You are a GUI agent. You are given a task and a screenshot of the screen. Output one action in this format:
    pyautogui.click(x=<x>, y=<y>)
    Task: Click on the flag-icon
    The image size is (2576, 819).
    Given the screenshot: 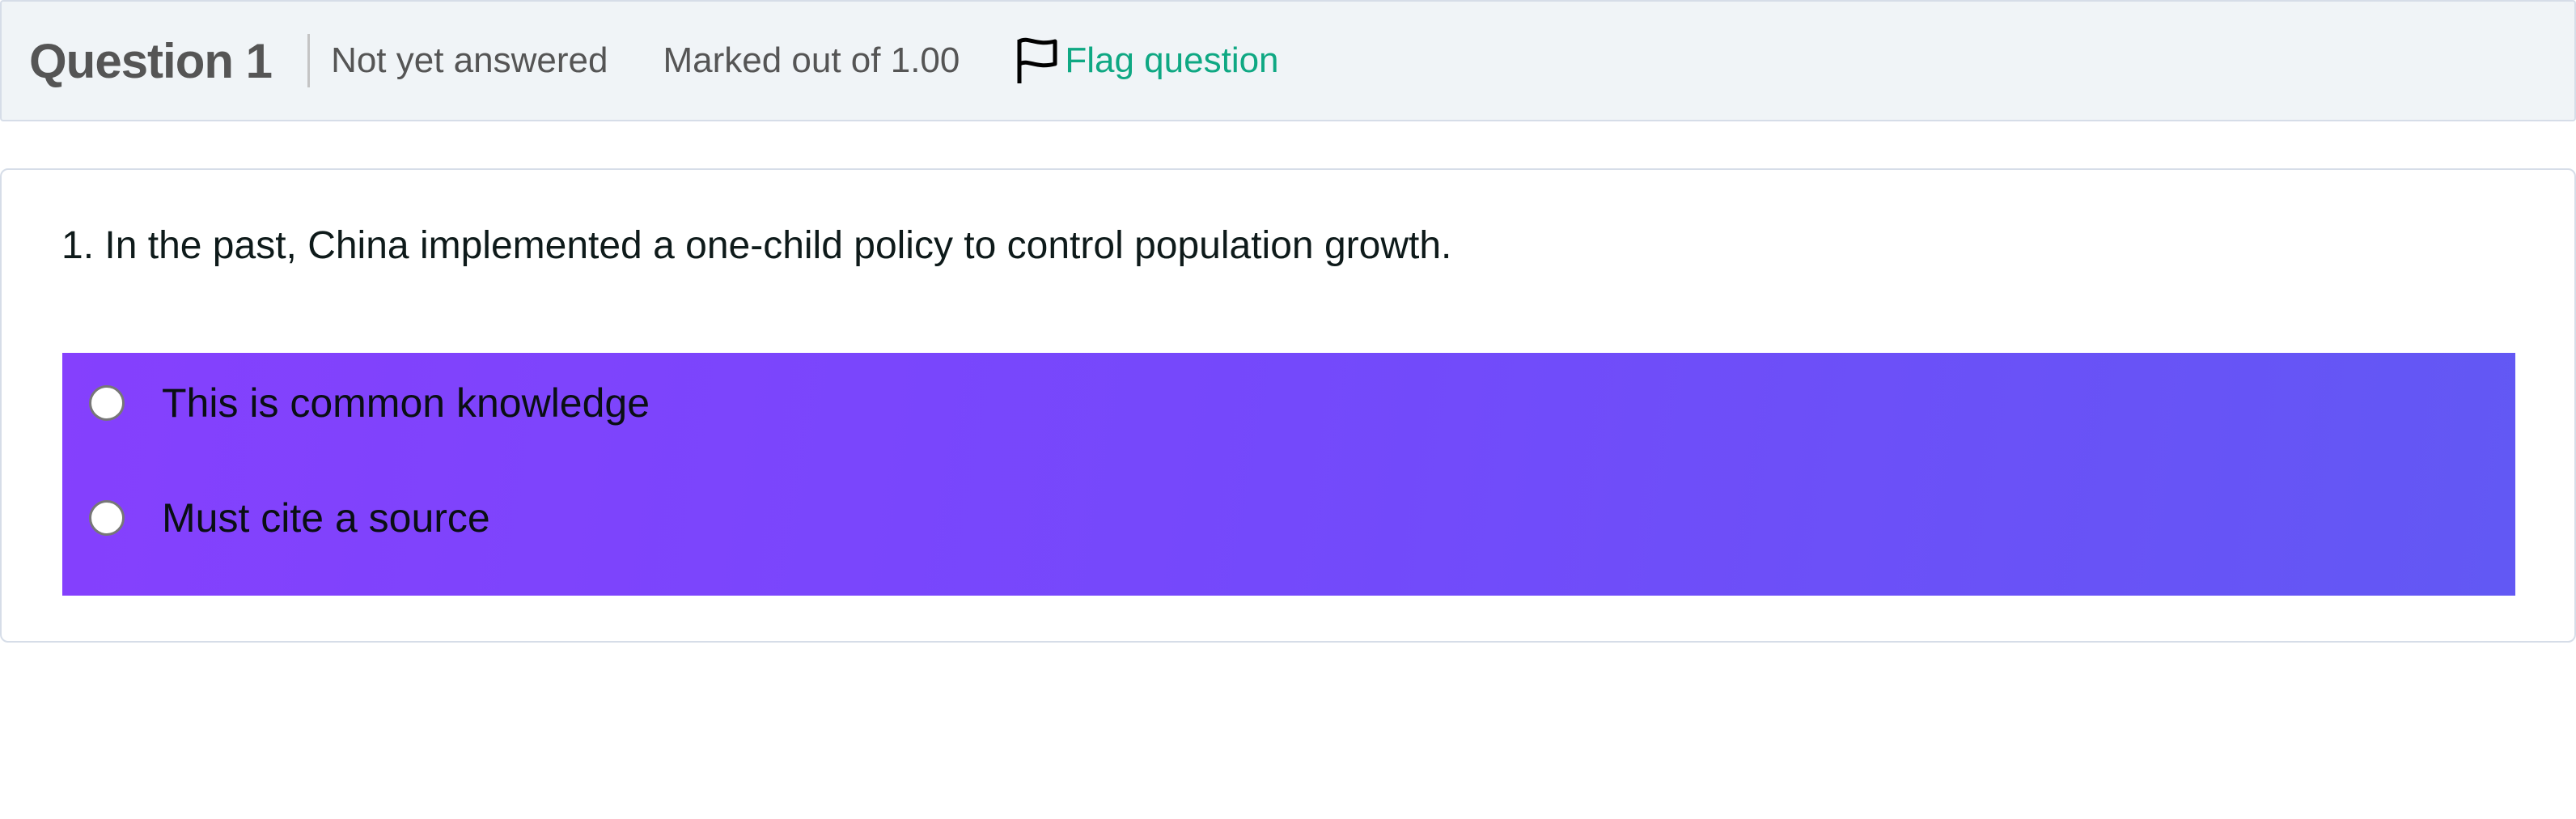 What is the action you would take?
    pyautogui.click(x=1037, y=60)
    